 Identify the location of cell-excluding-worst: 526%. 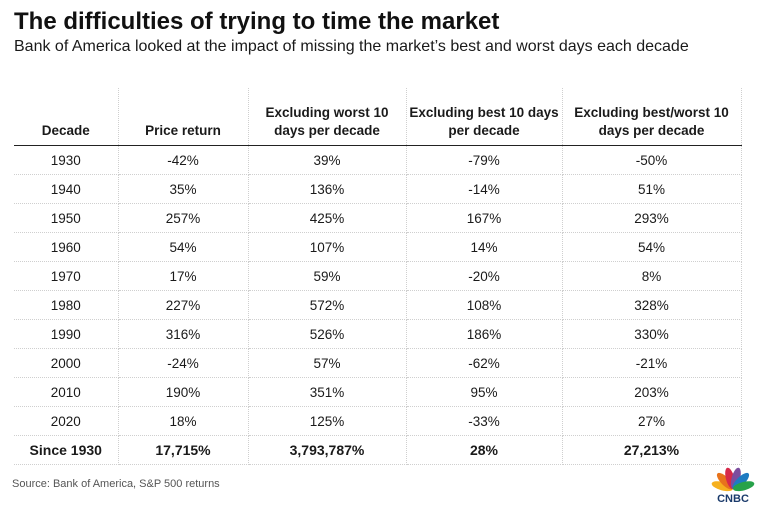
(327, 334).